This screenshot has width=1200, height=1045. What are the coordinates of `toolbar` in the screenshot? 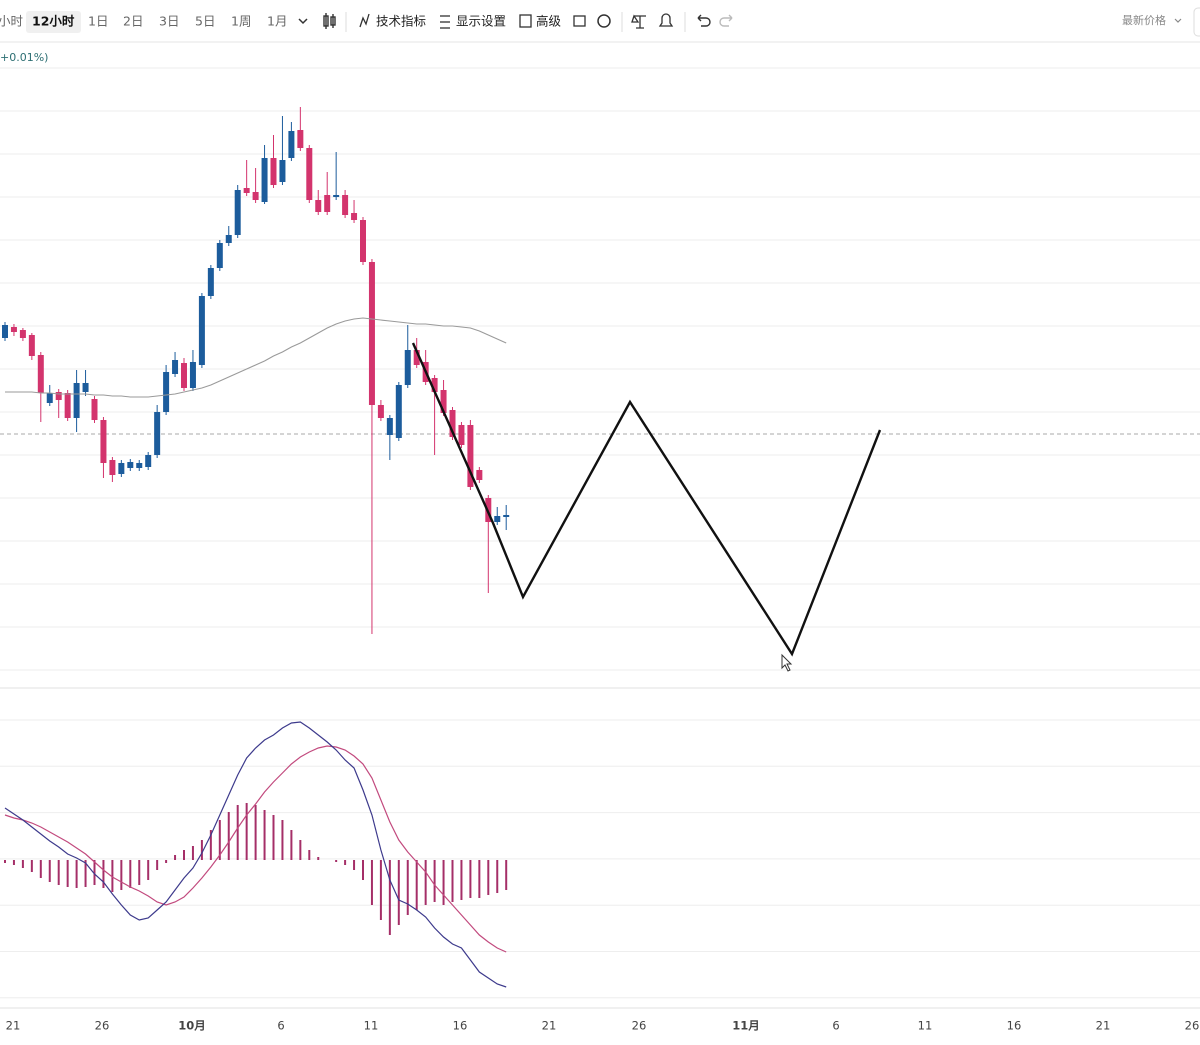 It's located at (600, 21).